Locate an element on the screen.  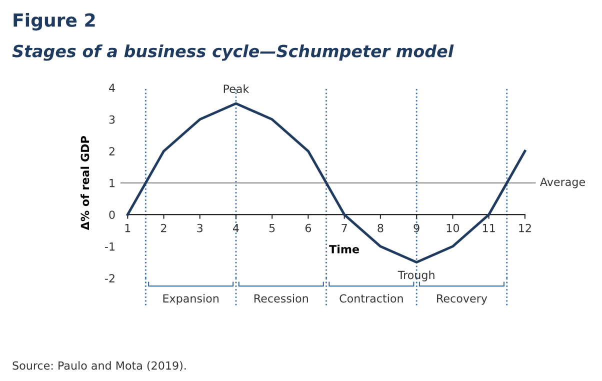
y-tick-label: 1 is located at coordinates (112, 183).